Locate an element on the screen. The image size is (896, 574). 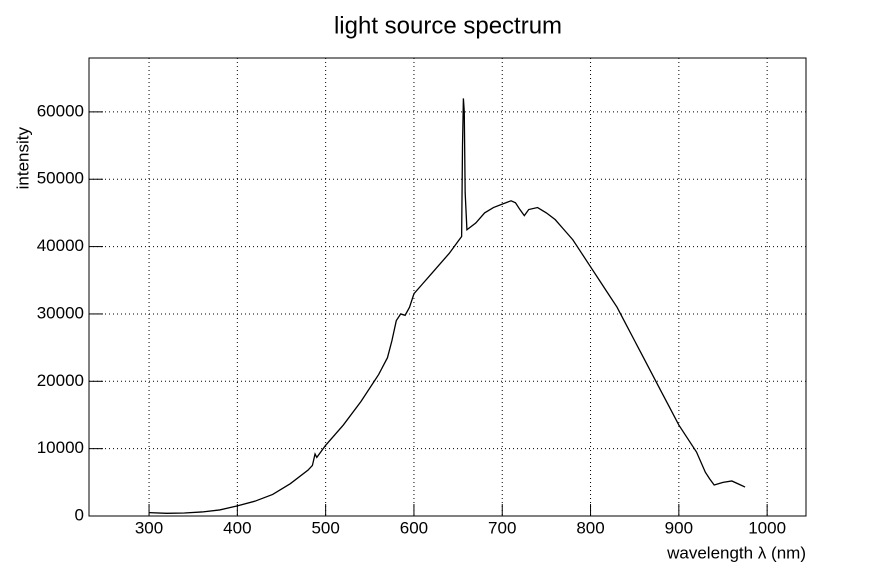
y-tick-label: 40000 is located at coordinates (60, 245).